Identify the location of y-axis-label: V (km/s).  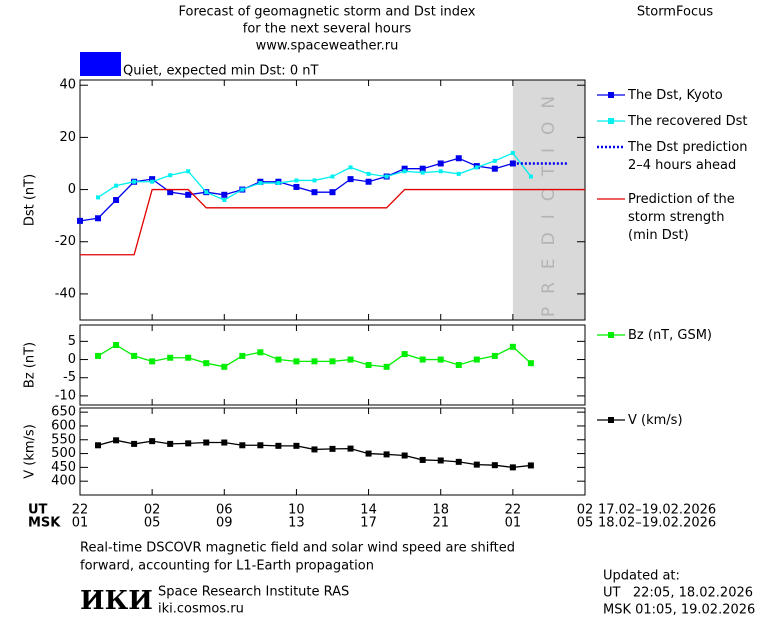
(30, 451).